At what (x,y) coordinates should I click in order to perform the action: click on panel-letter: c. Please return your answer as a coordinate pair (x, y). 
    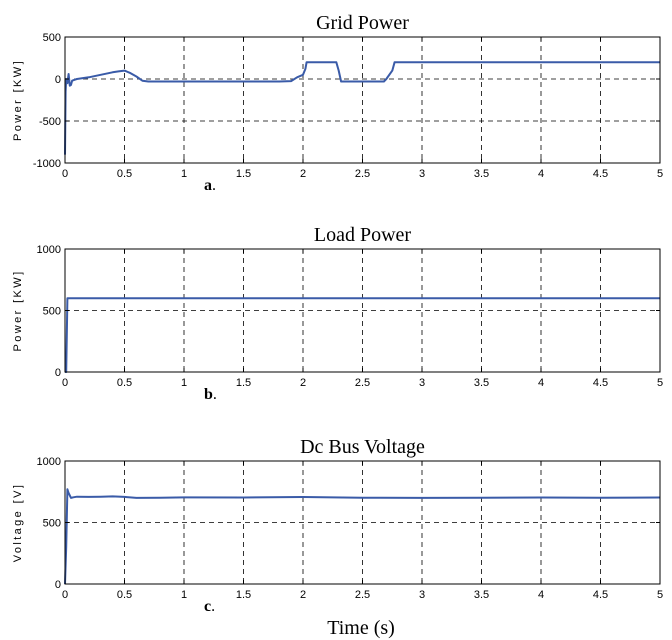
    Looking at the image, I should click on (207, 606).